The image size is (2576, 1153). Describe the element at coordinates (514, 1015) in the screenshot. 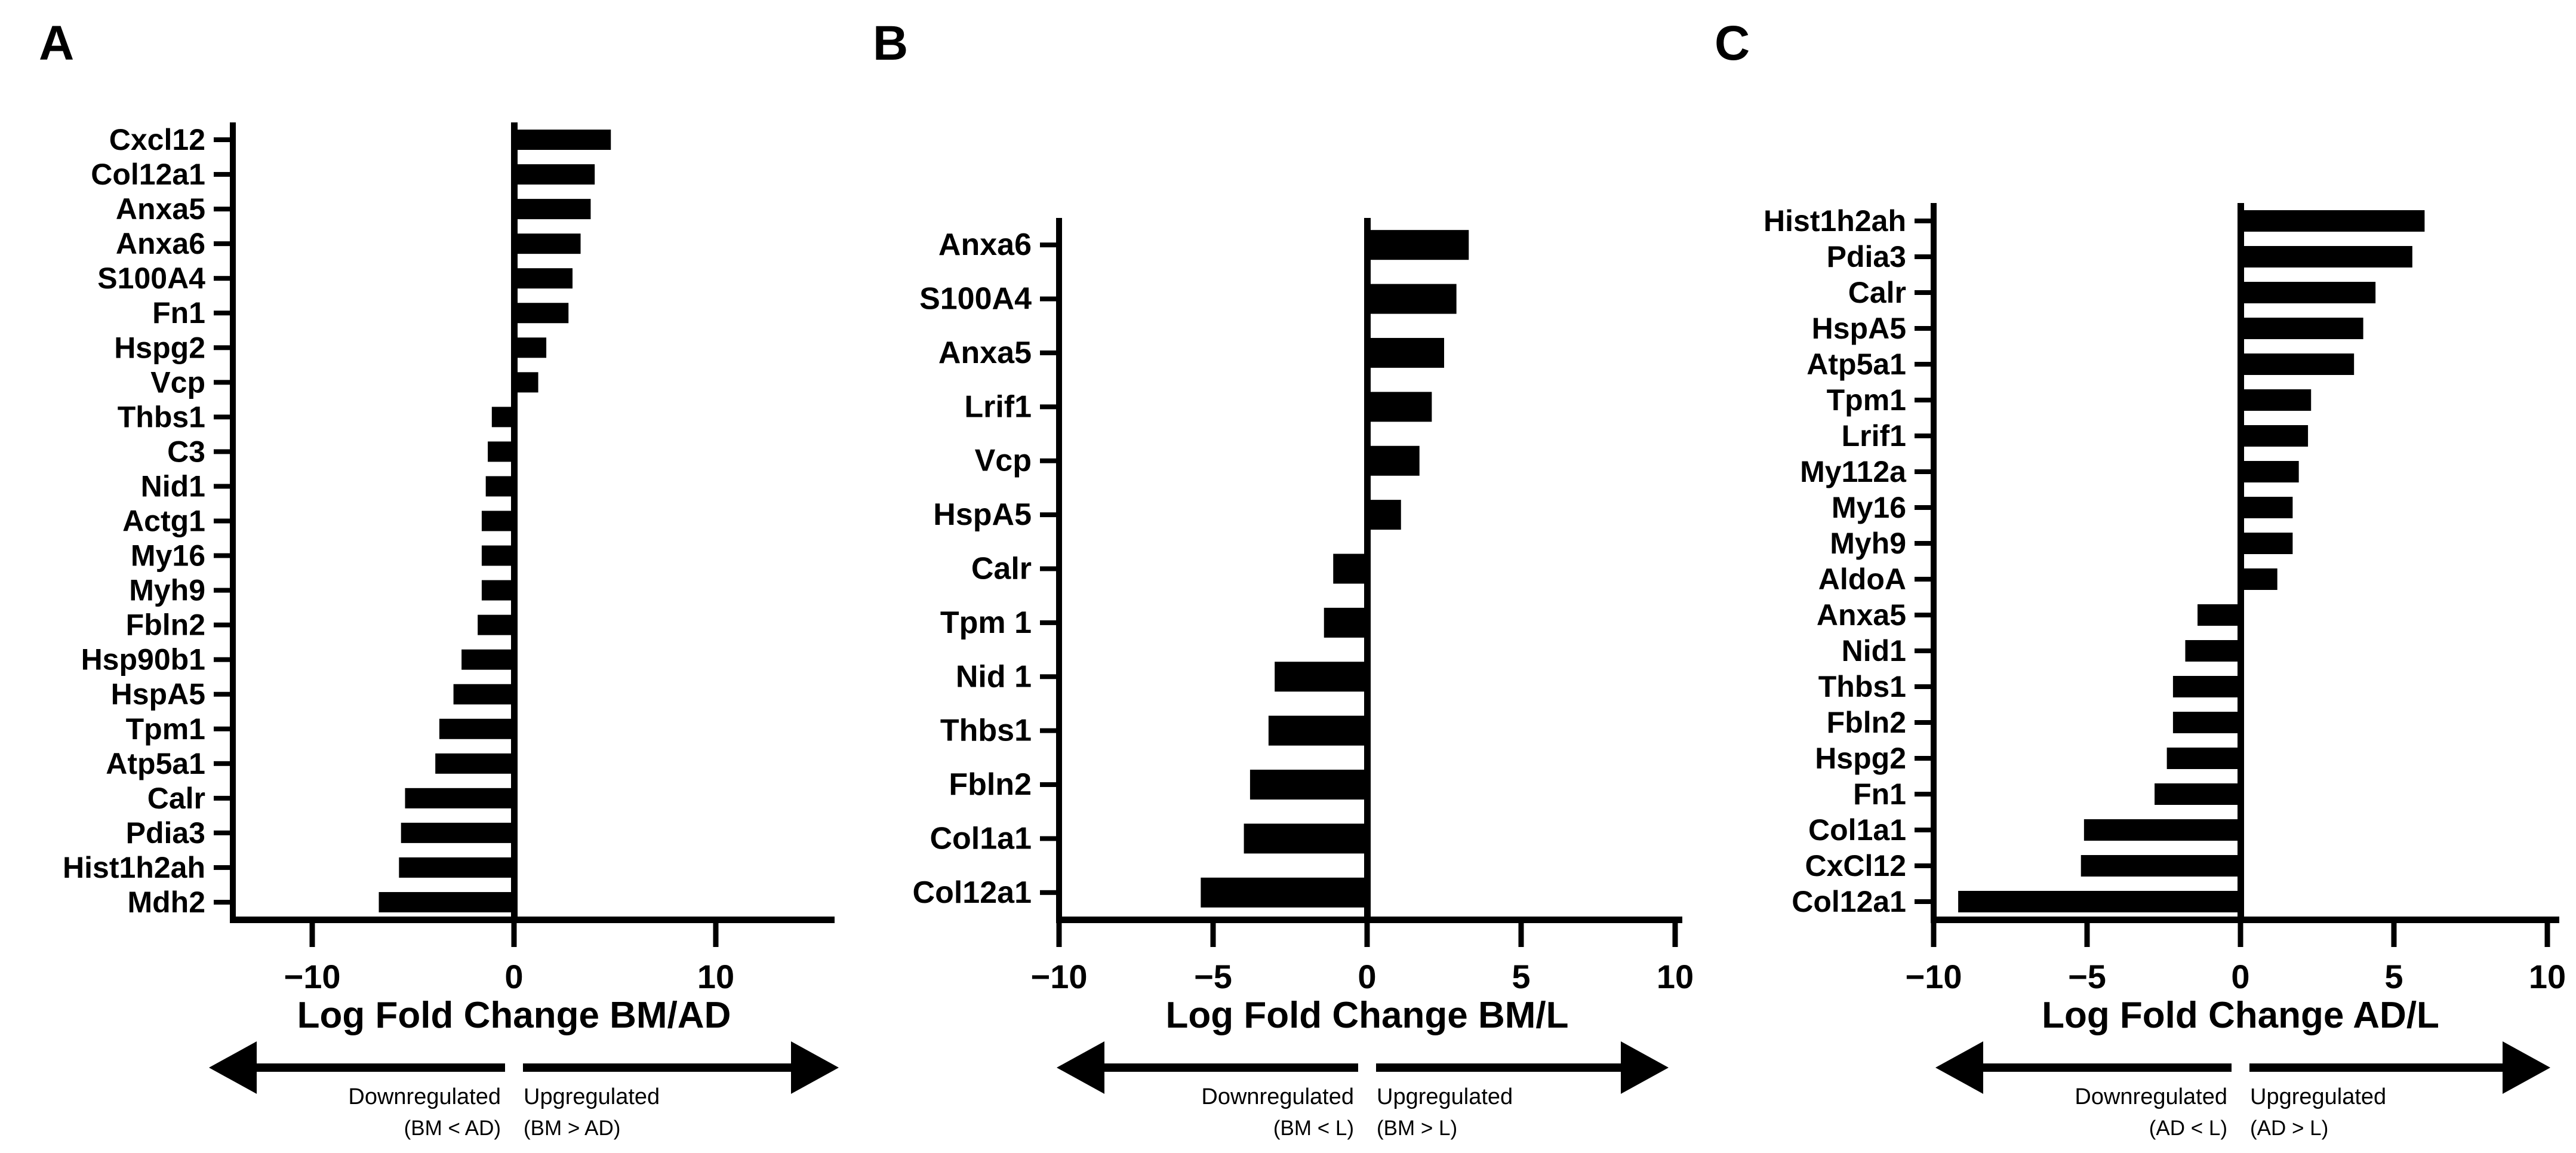

I see `x-axis-title-A: Log Fold Change BM/AD` at that location.